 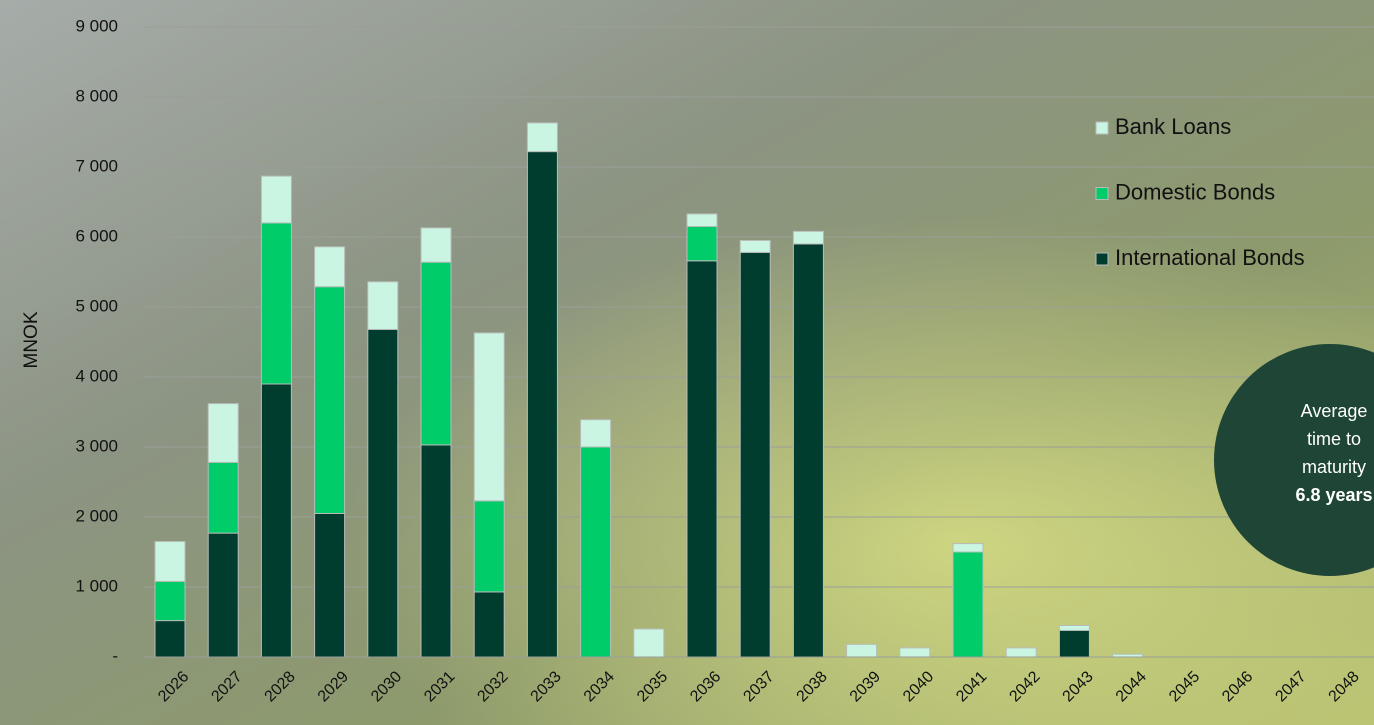 I want to click on y-tick-label: 3 000, so click(x=96, y=445).